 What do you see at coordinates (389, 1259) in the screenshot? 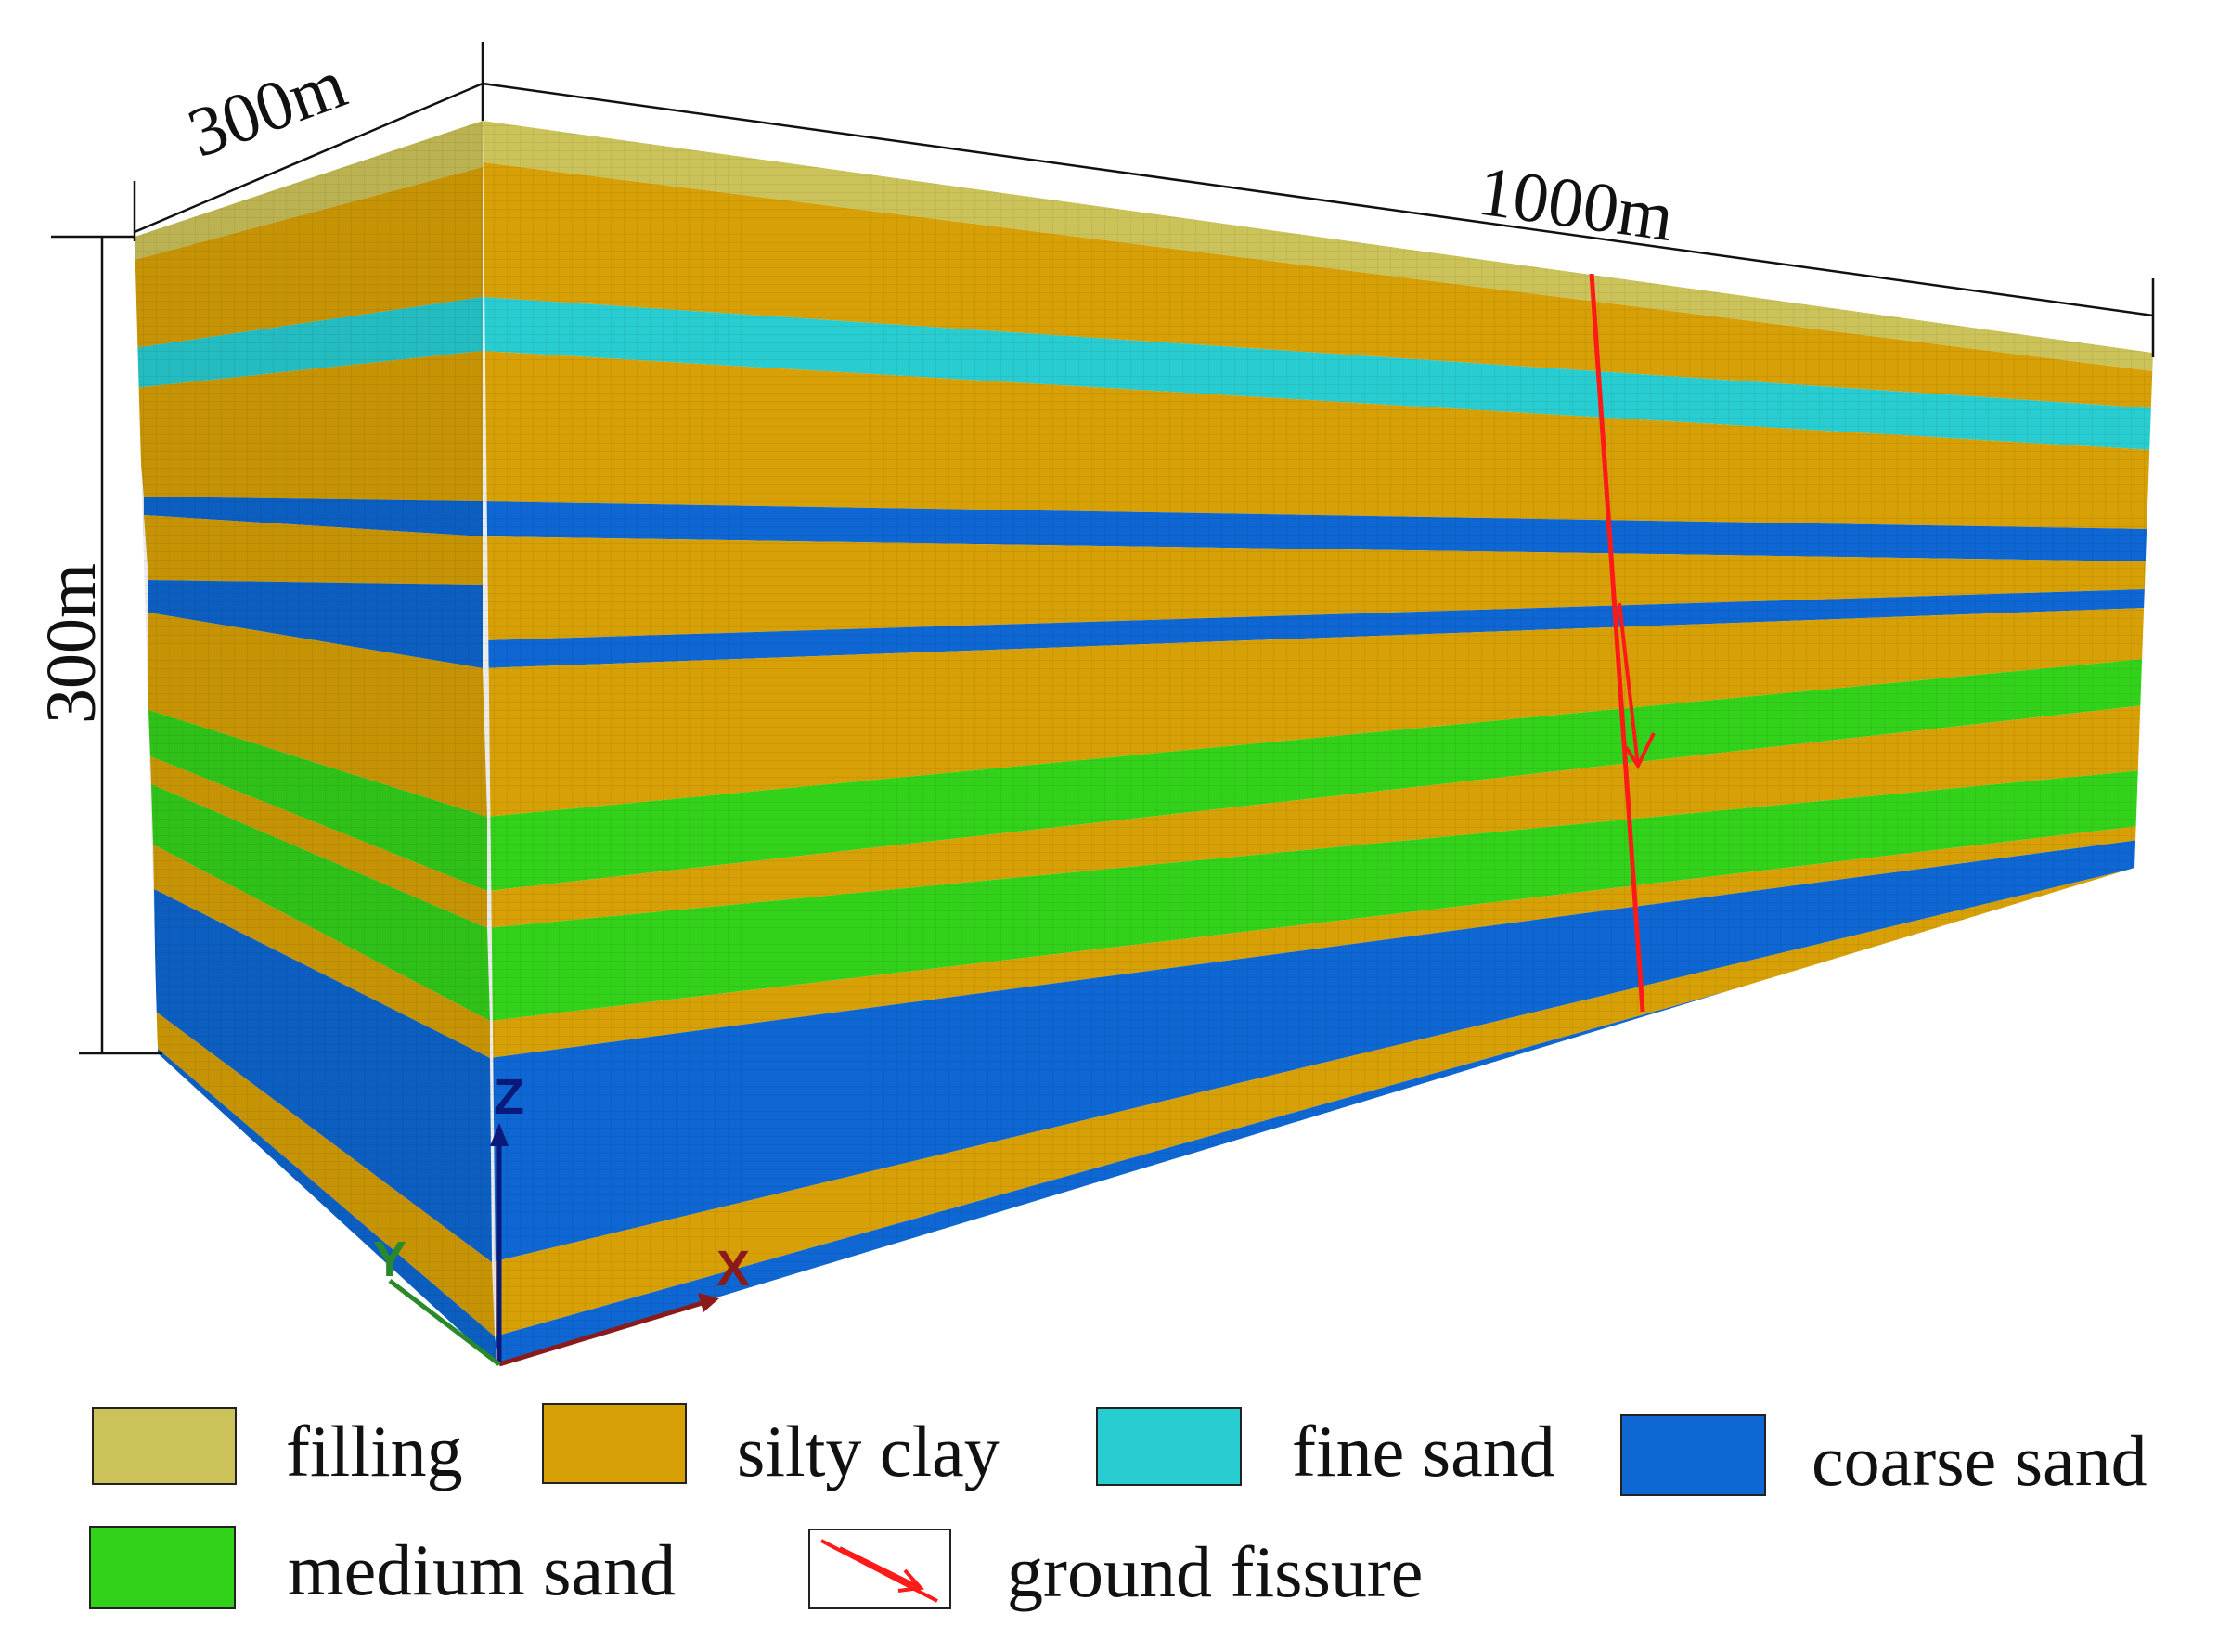
I see `axis-y-label: Y` at bounding box center [389, 1259].